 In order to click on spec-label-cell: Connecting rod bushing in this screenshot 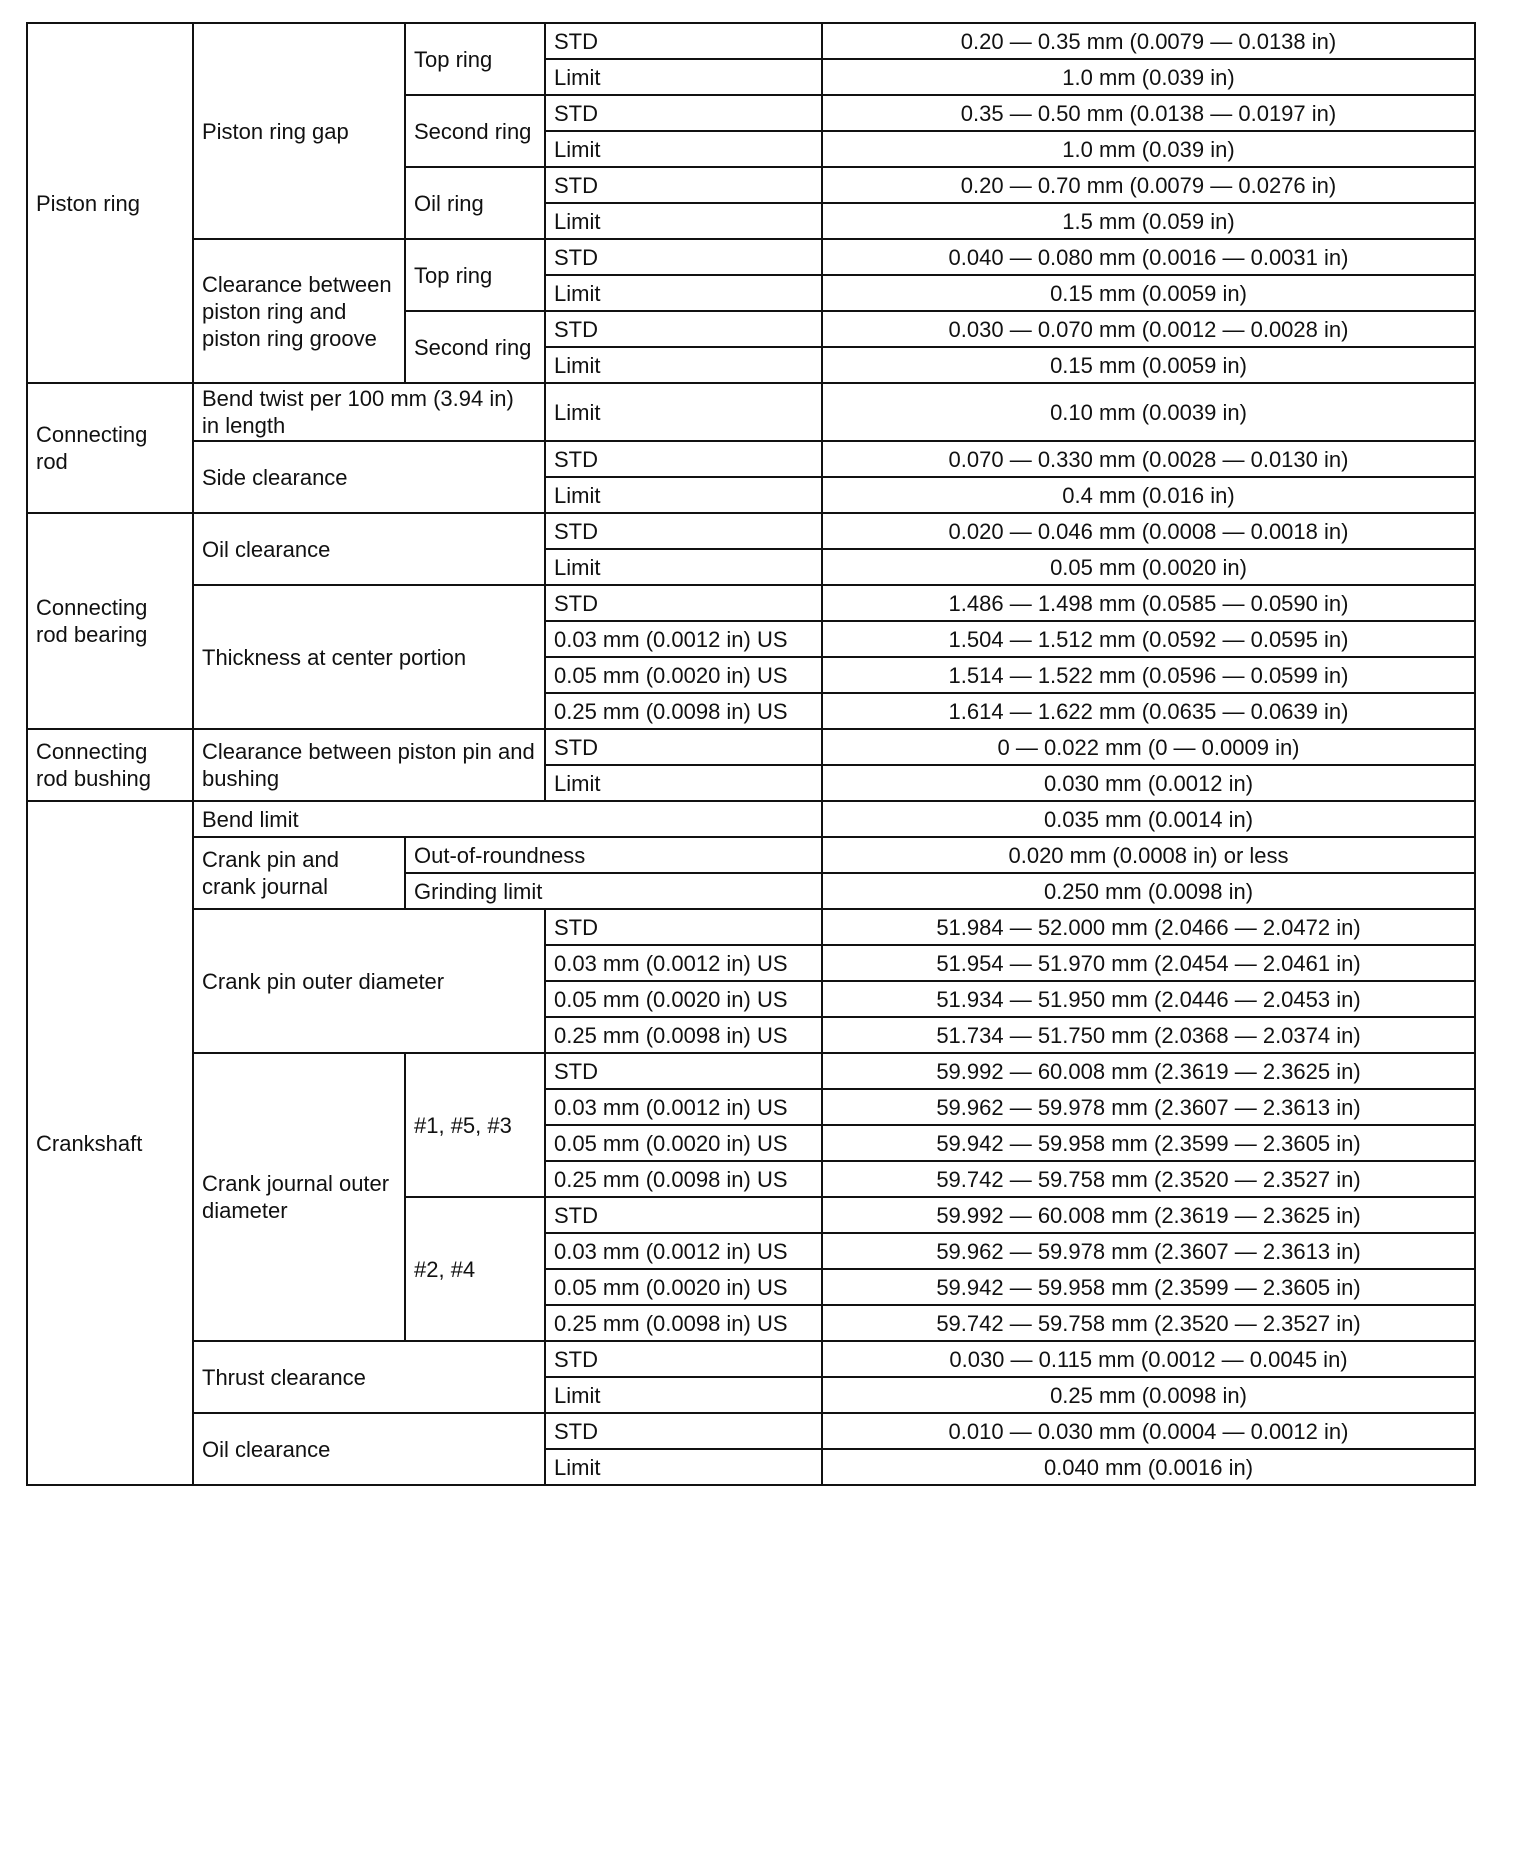, I will do `click(110, 765)`.